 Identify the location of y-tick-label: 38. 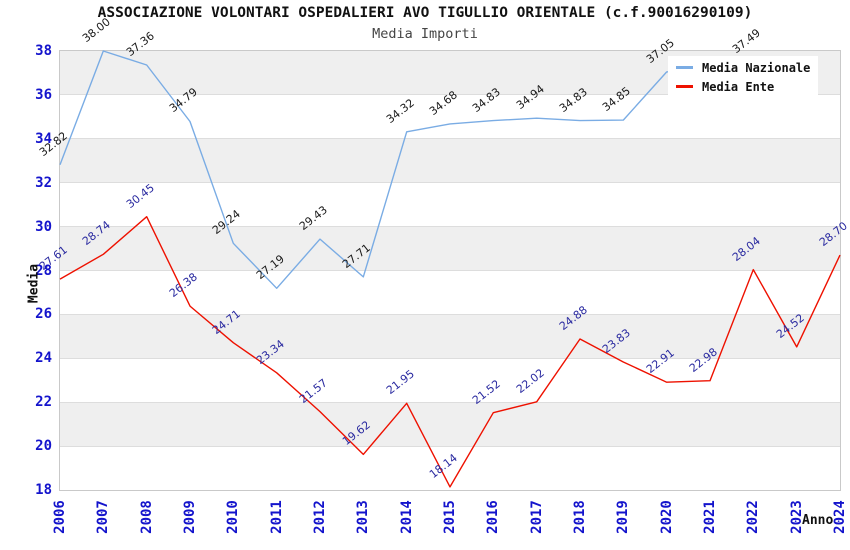
(43, 51).